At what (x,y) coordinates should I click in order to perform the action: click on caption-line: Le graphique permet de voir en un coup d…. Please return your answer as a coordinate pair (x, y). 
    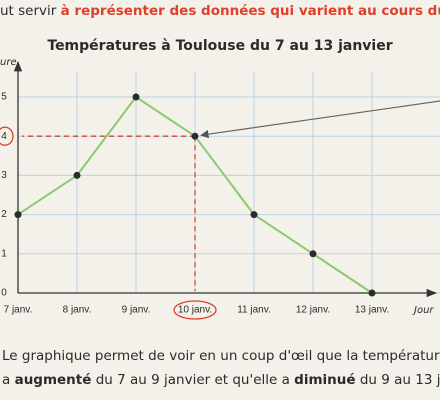
    Looking at the image, I should click on (221, 356).